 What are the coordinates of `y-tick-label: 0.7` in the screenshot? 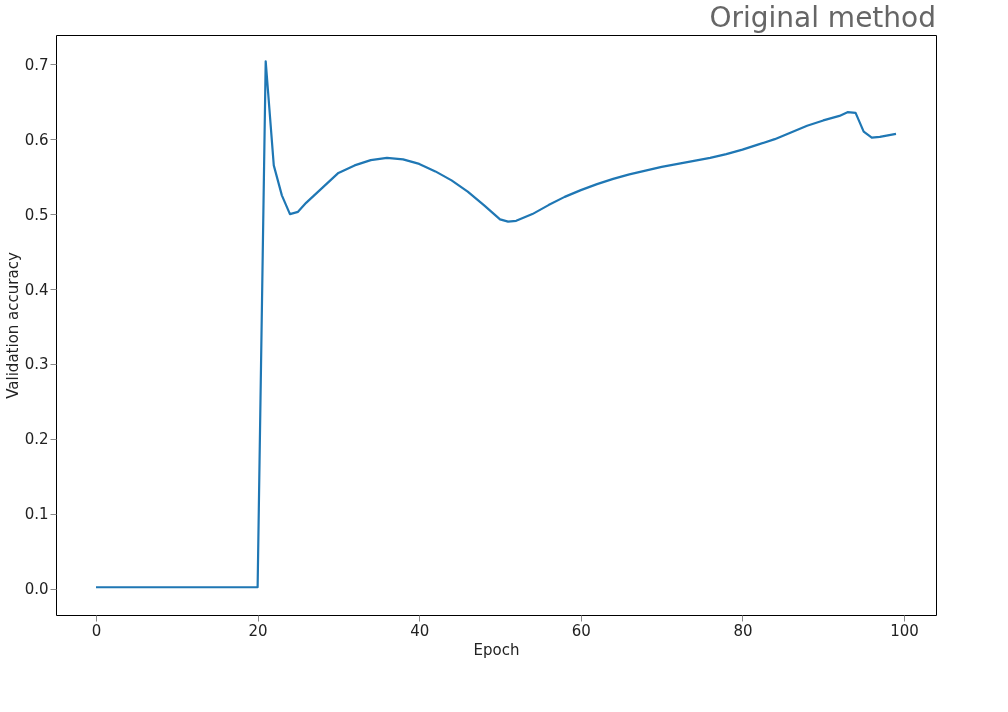 It's located at (36, 64).